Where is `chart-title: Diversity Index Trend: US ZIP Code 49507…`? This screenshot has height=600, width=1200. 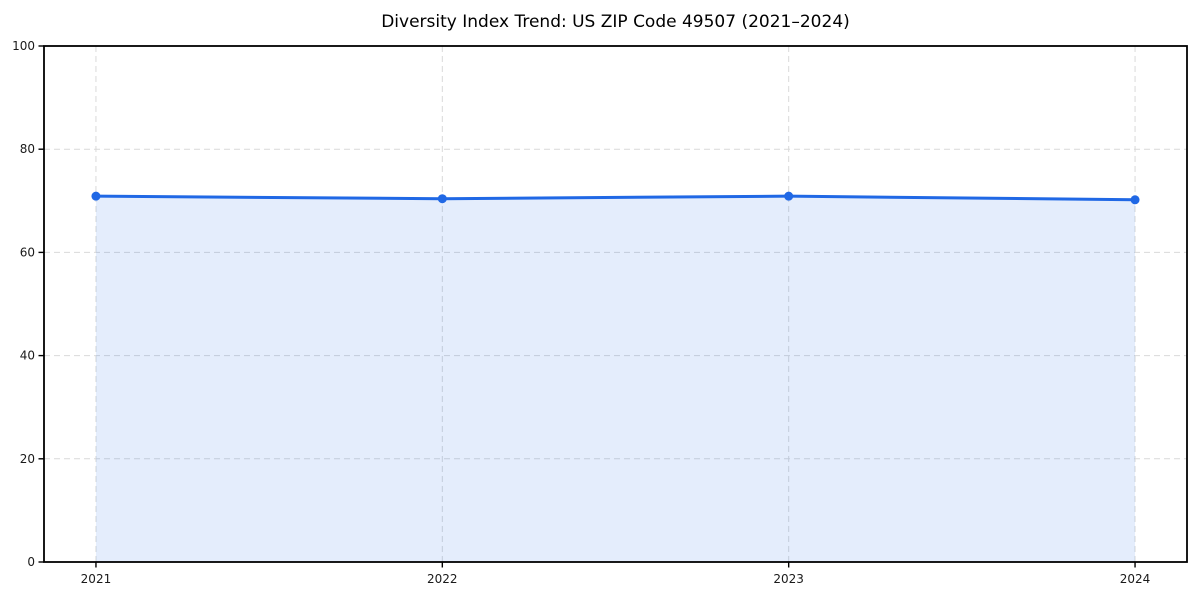 chart-title: Diversity Index Trend: US ZIP Code 49507… is located at coordinates (615, 22).